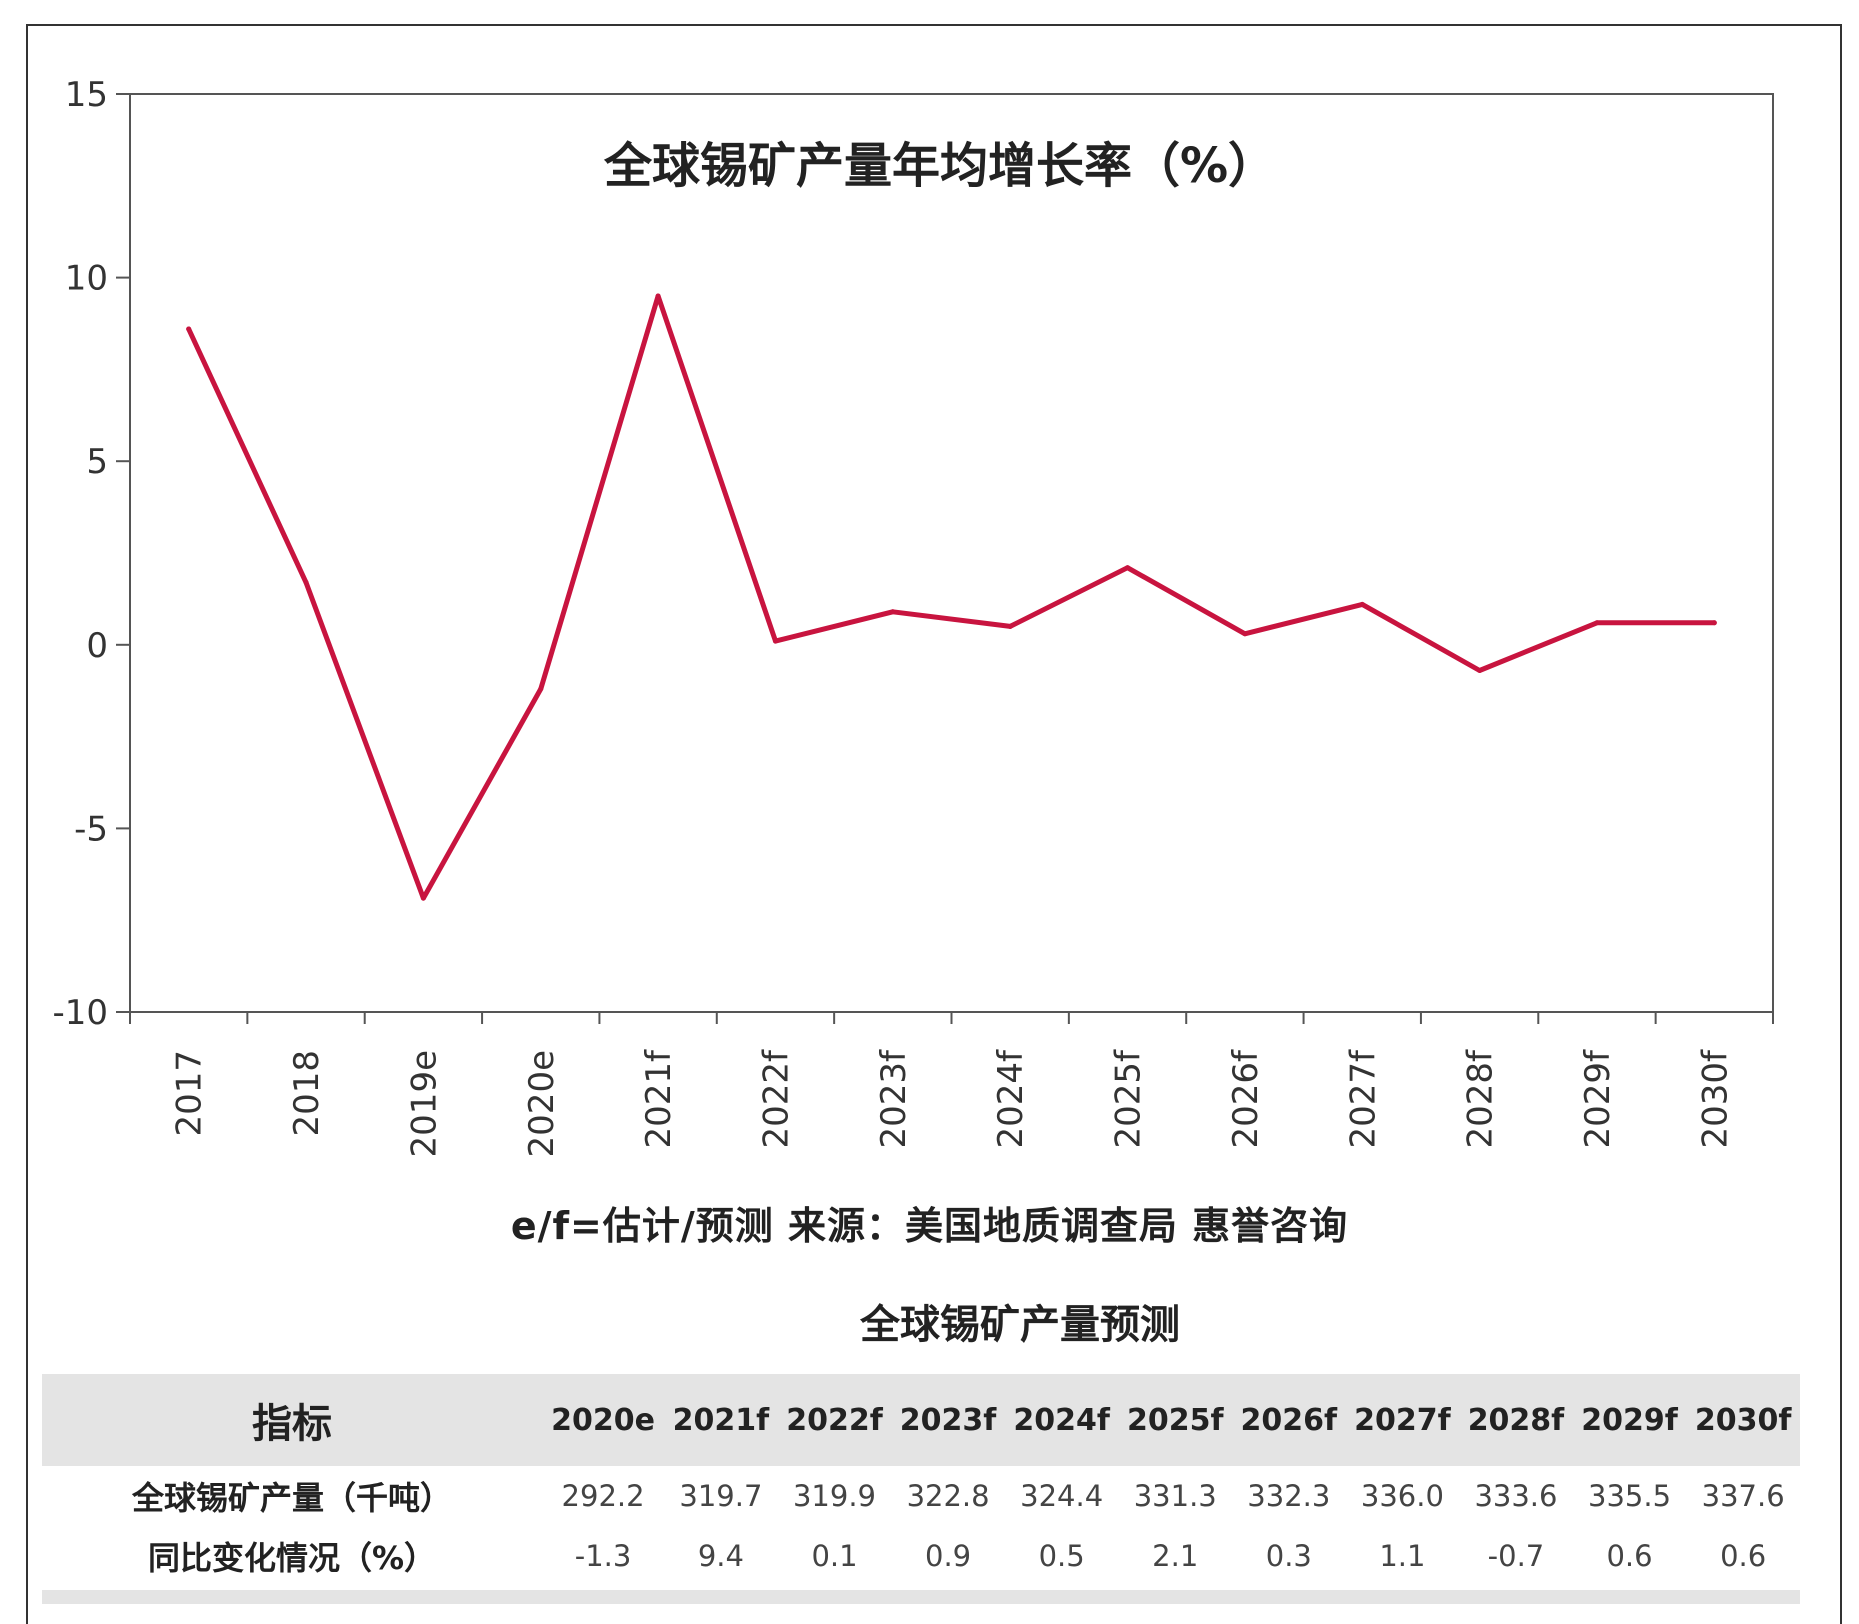  I want to click on table-cell: 319.7, so click(721, 1496).